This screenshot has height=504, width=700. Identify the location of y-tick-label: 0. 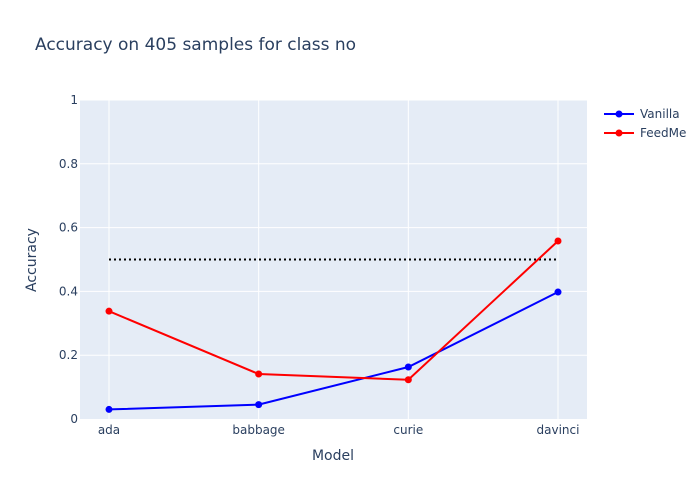
(74, 419).